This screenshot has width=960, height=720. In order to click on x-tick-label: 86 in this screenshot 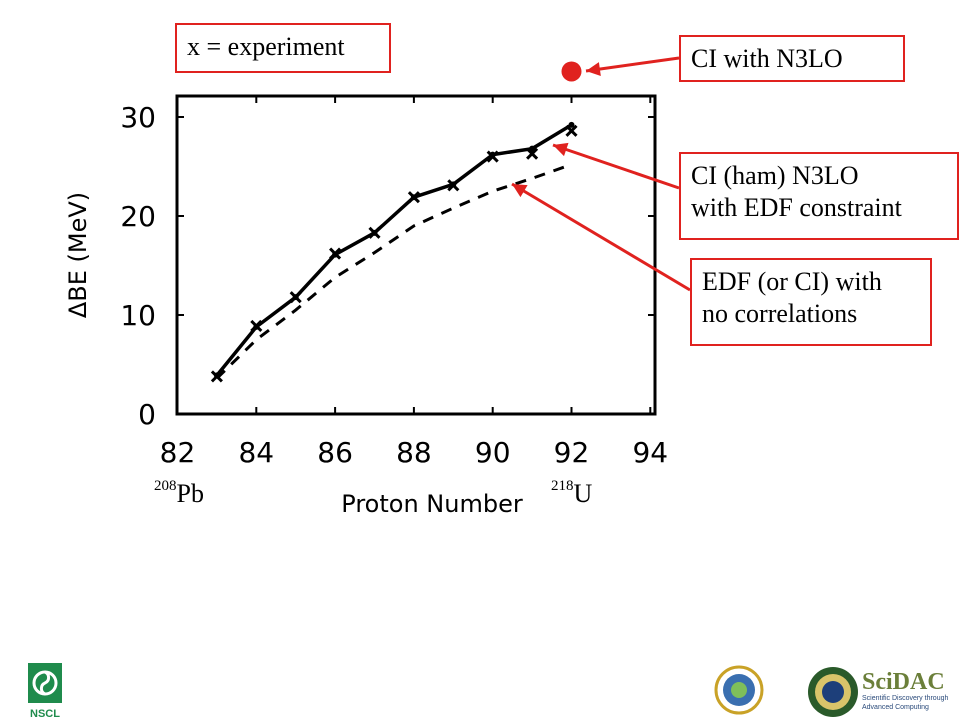, I will do `click(335, 452)`.